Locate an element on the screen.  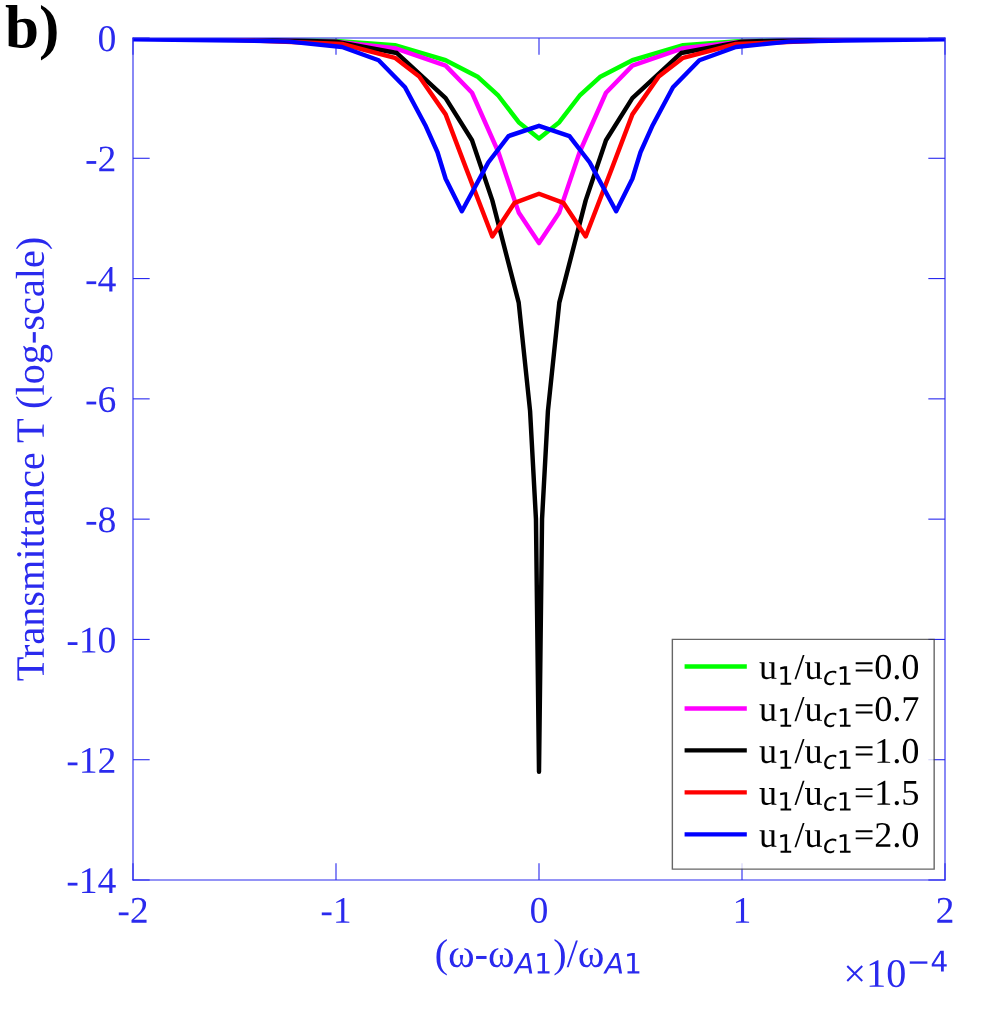
y-tick-label: -8 is located at coordinates (100, 520).